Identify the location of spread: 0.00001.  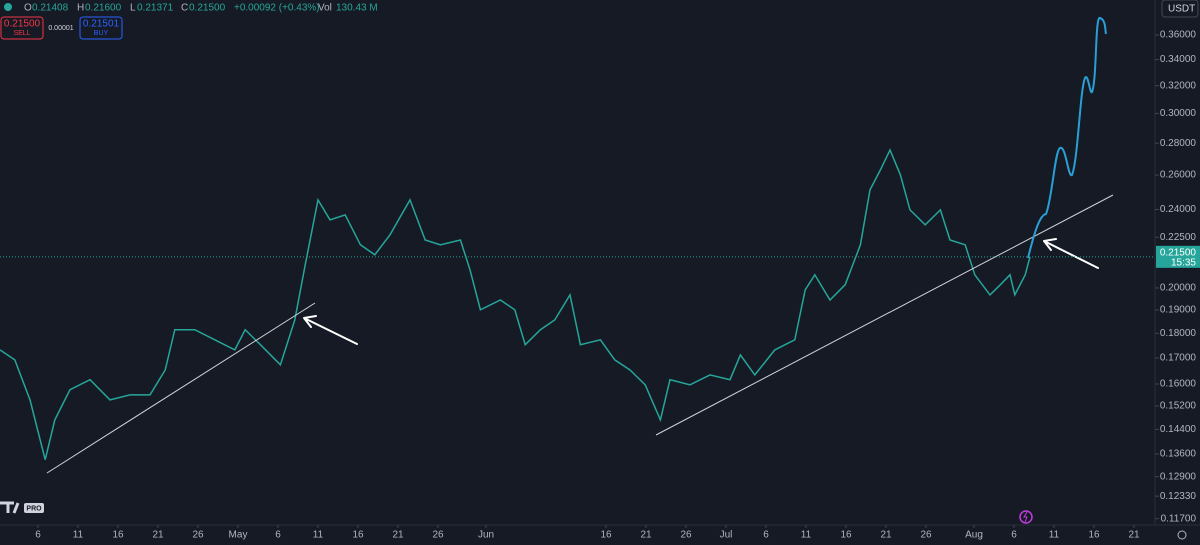
(60, 28).